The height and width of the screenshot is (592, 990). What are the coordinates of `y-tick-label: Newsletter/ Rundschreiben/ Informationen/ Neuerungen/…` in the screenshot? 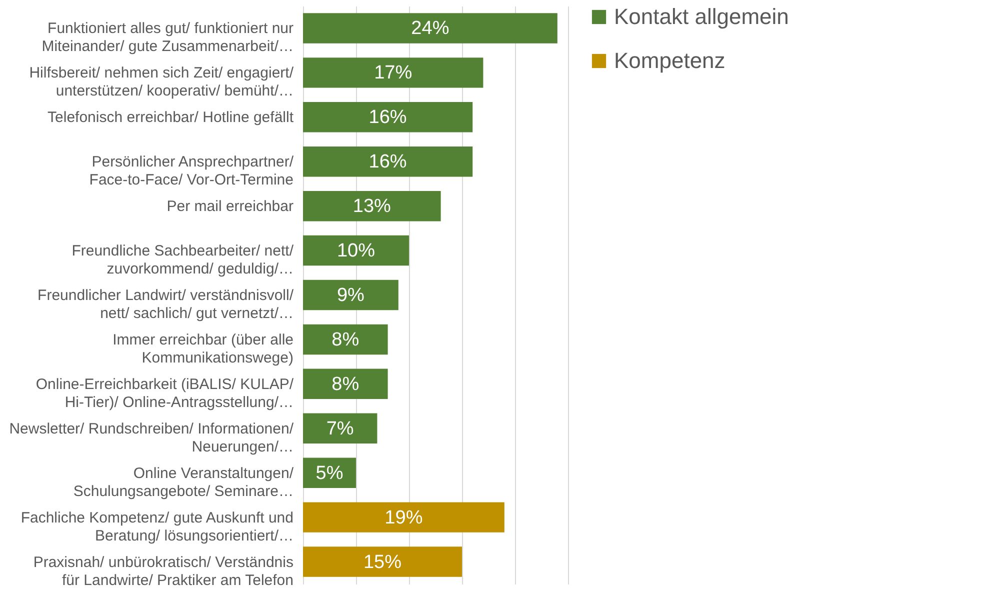 It's located at (151, 438).